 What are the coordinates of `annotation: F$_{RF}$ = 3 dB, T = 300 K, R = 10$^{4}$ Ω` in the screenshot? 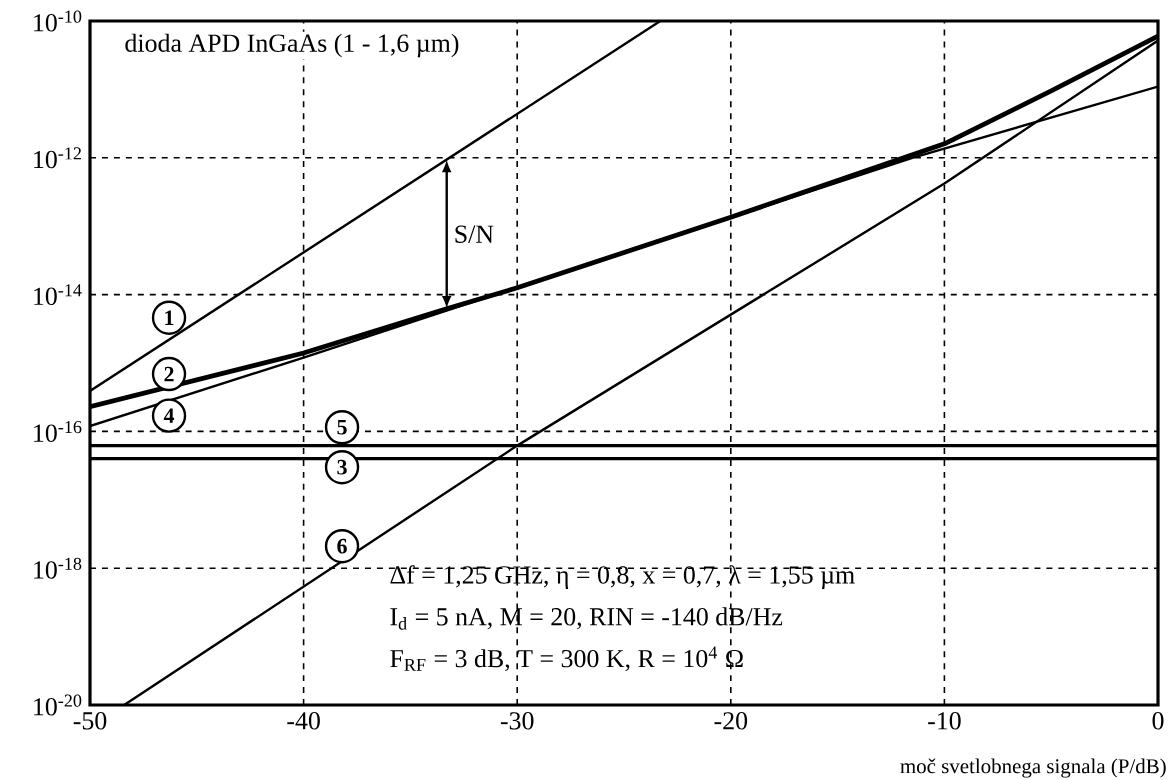 It's located at (566, 659).